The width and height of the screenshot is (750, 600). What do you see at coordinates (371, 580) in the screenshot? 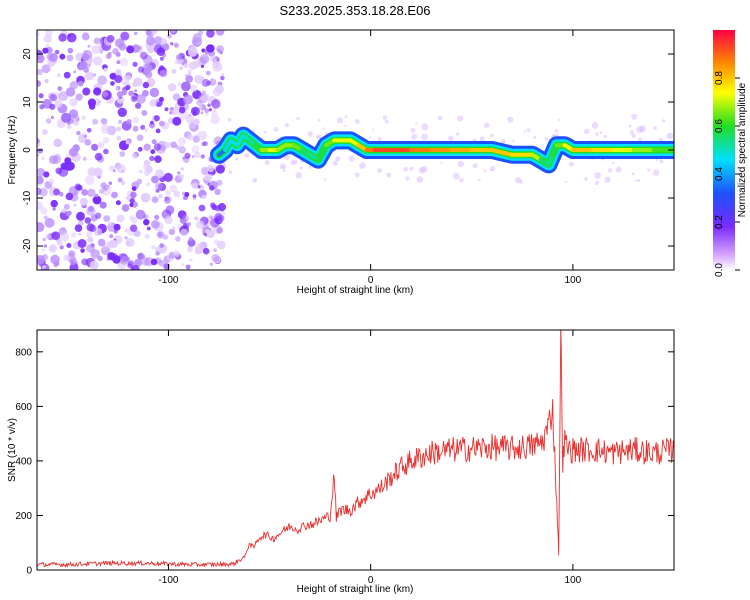
I see `x-tick-label: 0` at bounding box center [371, 580].